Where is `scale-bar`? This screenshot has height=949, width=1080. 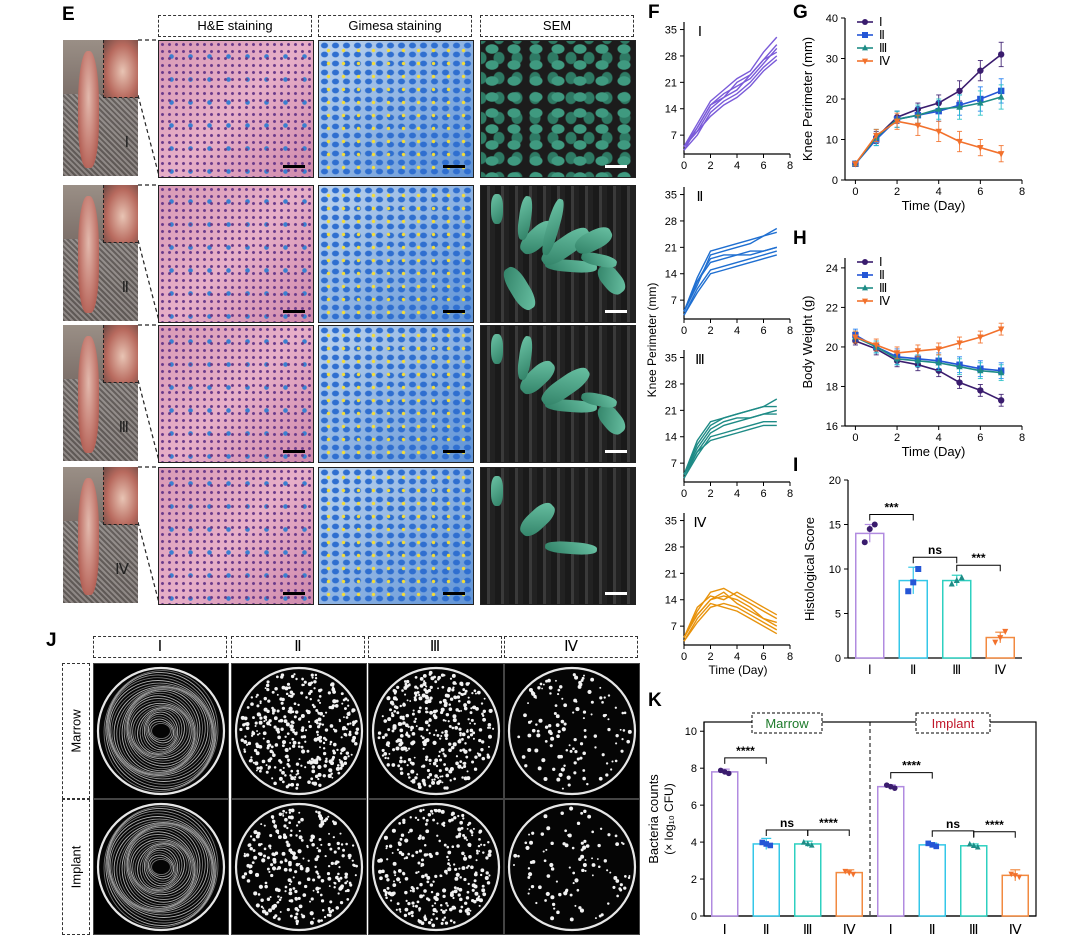
scale-bar is located at coordinates (616, 166).